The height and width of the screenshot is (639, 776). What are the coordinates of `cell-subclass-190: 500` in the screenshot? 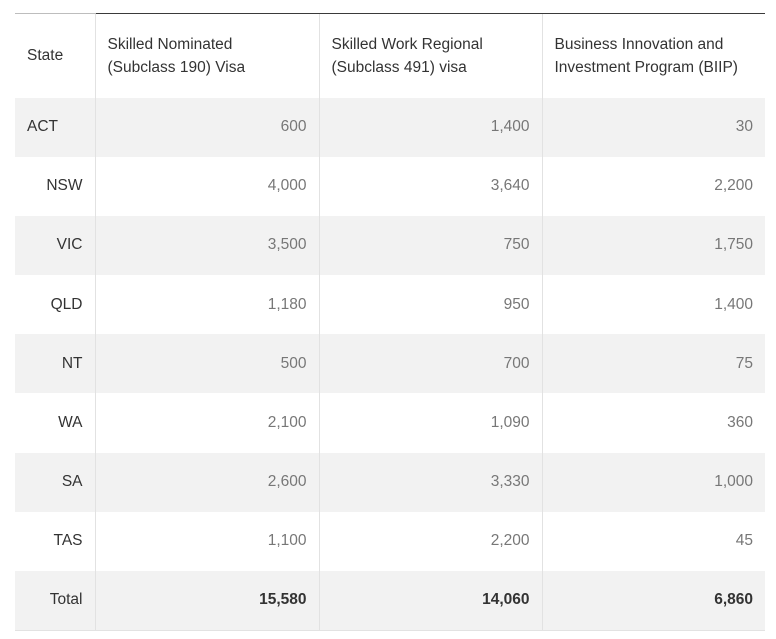 It's located at (206, 364).